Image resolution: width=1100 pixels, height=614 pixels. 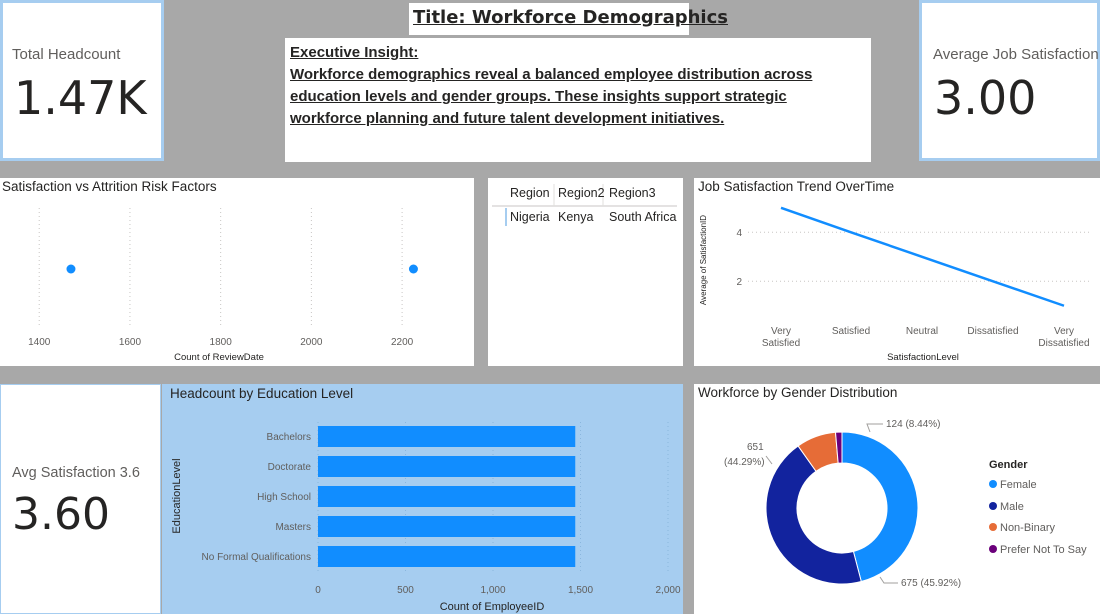 I want to click on x-tick-label: 1,000, so click(x=492, y=590).